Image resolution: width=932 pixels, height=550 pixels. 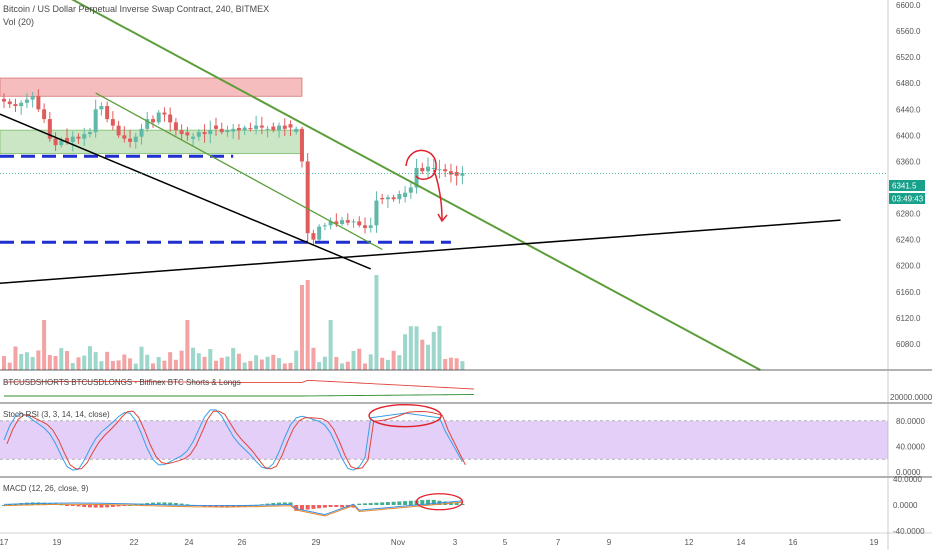 I want to click on macd-line, so click(x=233, y=508).